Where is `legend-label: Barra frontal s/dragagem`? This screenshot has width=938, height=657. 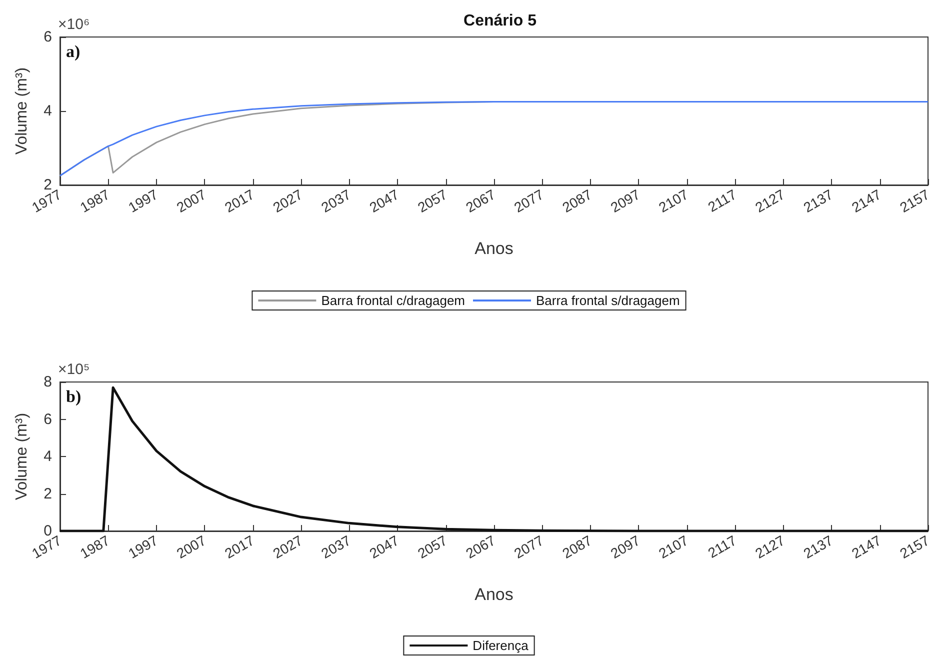
legend-label: Barra frontal s/dragagem is located at coordinates (608, 300).